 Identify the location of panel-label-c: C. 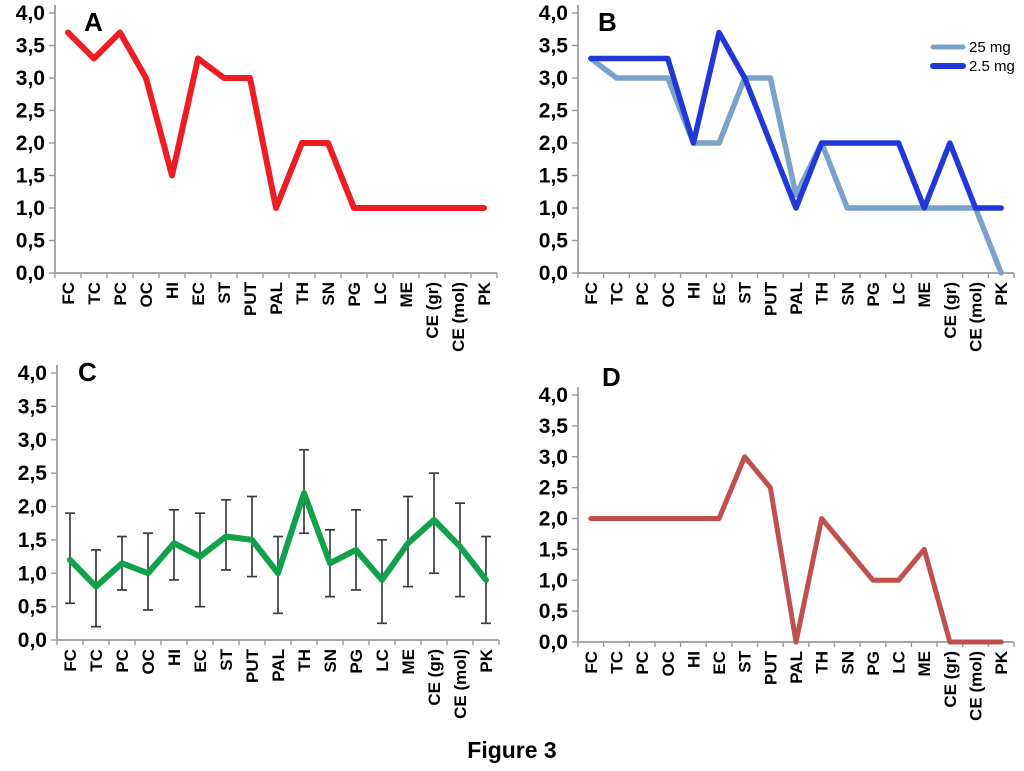
(87, 372).